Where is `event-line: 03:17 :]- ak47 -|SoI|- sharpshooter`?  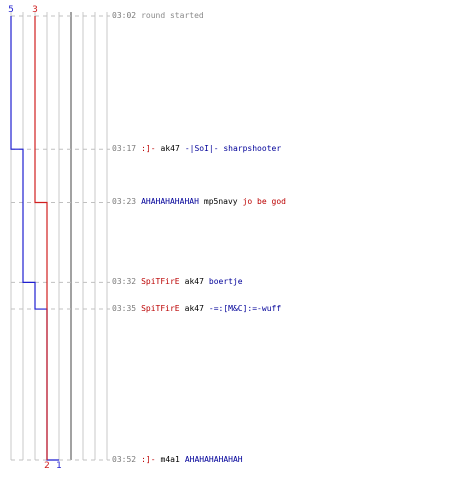 event-line: 03:17 :]- ak47 -|SoI|- sharpshooter is located at coordinates (196, 149).